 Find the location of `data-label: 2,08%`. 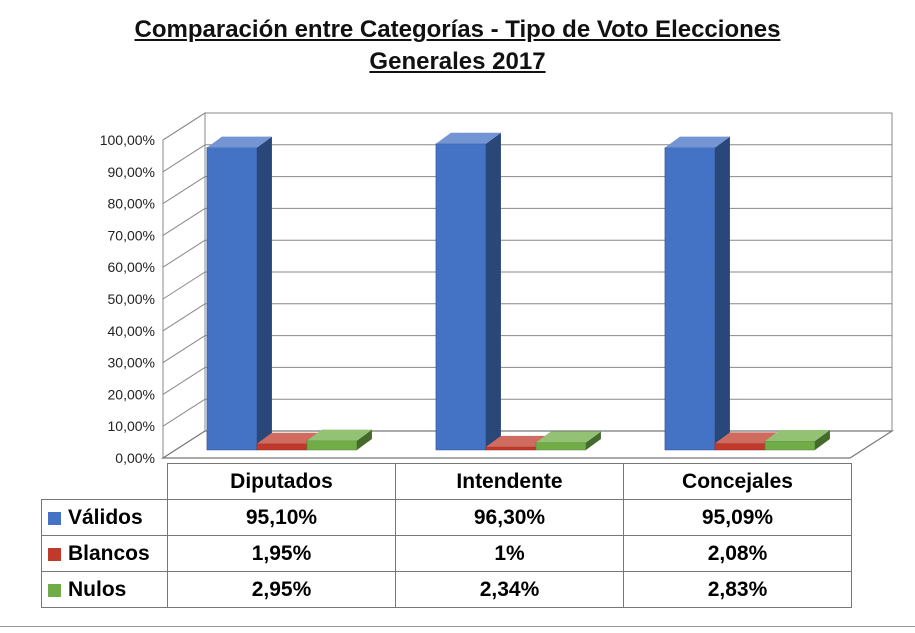

data-label: 2,08% is located at coordinates (737, 553).